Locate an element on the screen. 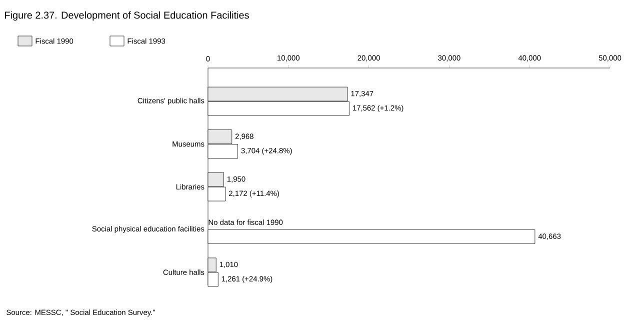 The image size is (630, 332). text: Figure 2.37. Development of Social Education Facilities is located at coordinates (127, 16).